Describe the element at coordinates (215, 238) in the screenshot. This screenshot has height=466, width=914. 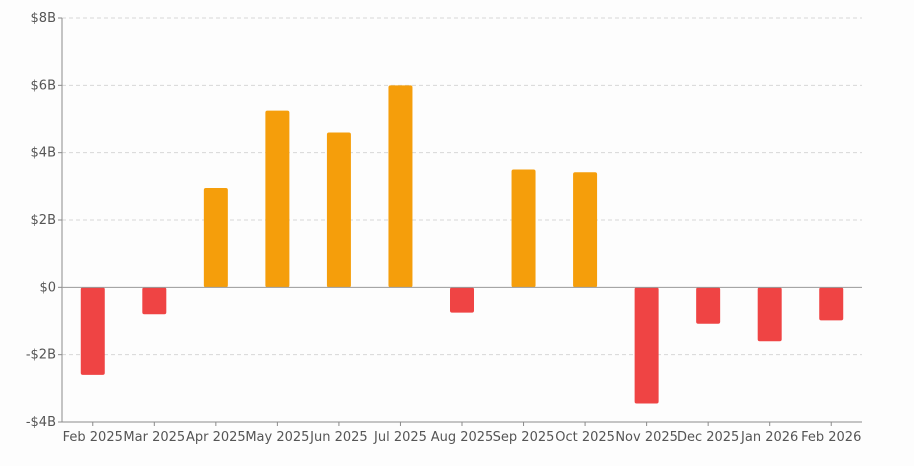
I see `bar-apr-2025` at that location.